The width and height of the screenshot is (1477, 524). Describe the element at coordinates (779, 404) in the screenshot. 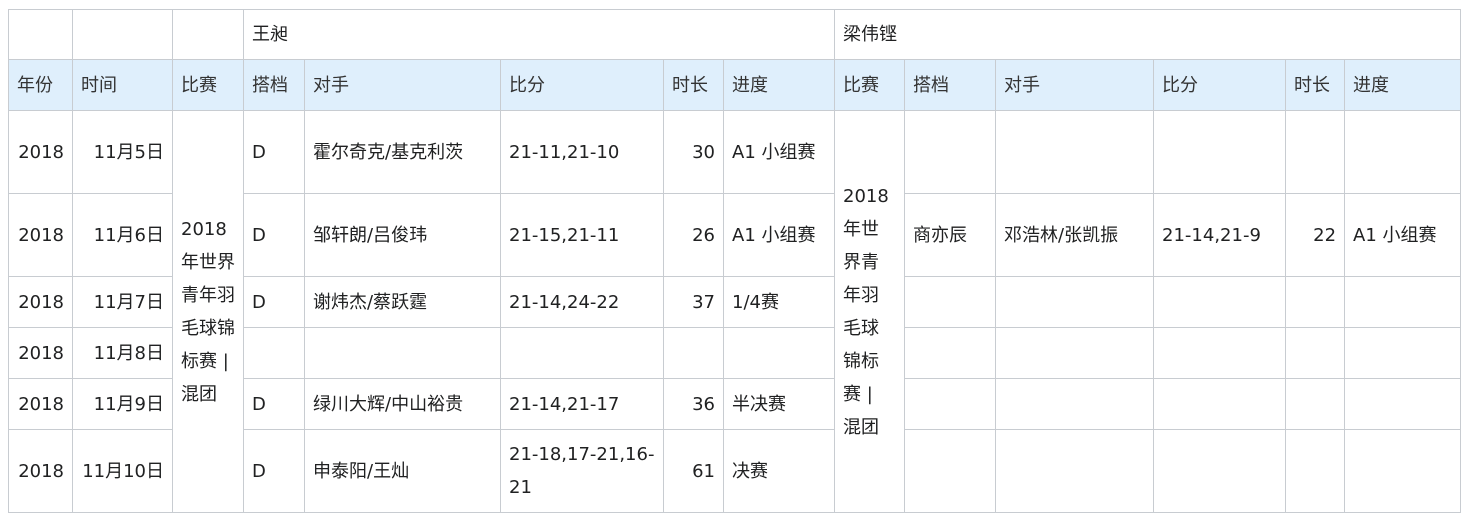

I see `wang-chang-stage-cell: 半决赛` at that location.